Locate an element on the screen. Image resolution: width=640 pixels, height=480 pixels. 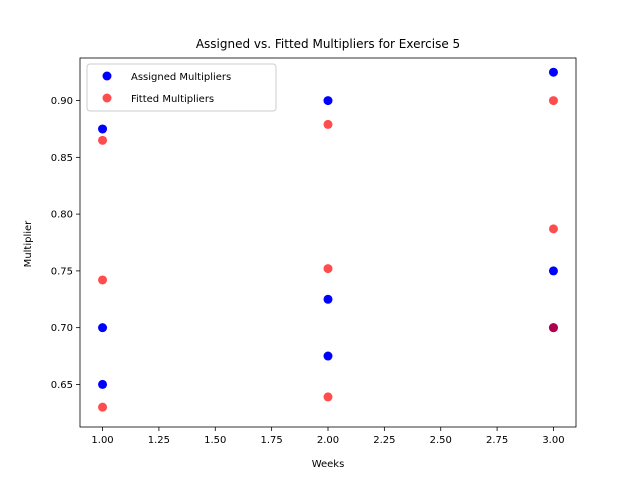
legend: Assigned Multipliers Fitted Multipliers is located at coordinates (181, 87).